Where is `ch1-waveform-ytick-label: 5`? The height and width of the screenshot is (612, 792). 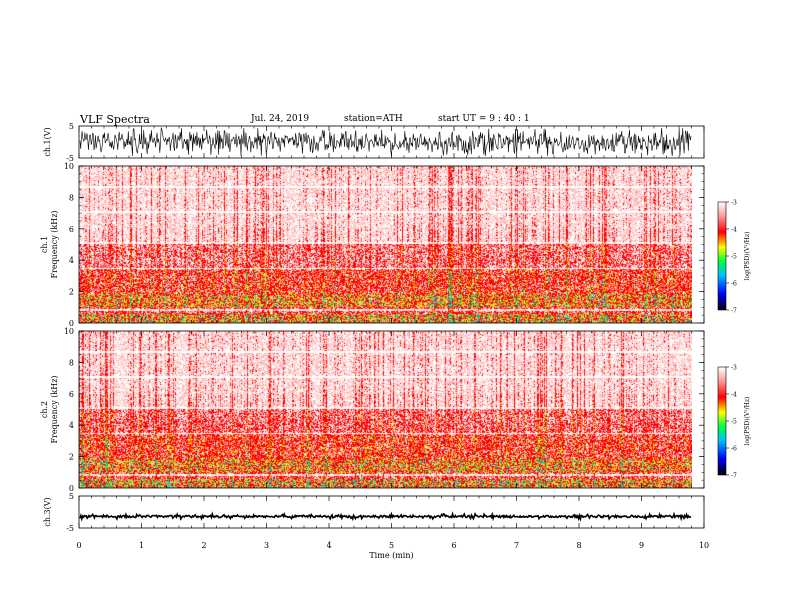 ch1-waveform-ytick-label: 5 is located at coordinates (71, 126).